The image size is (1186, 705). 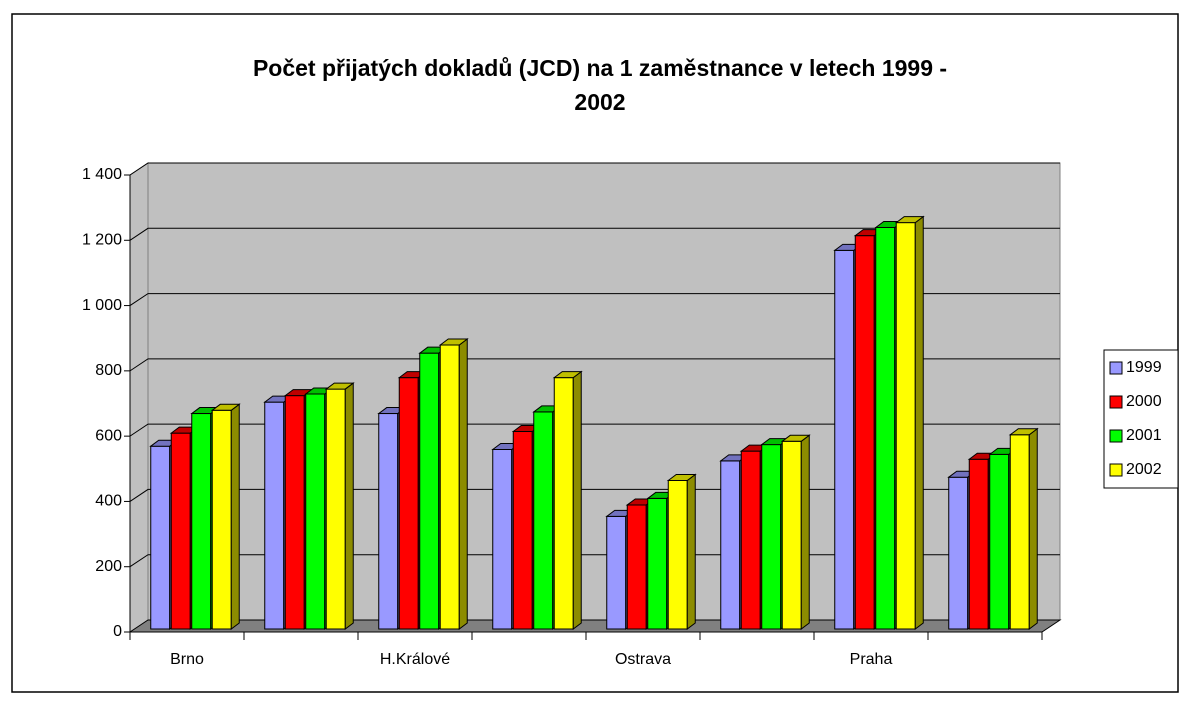 I want to click on y-tick-label: 0, so click(x=117, y=631).